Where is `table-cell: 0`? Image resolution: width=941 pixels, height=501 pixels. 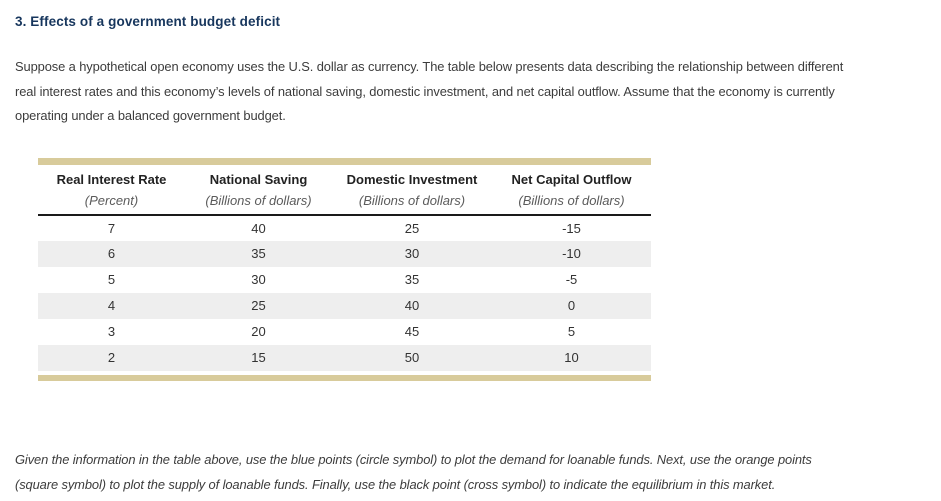
table-cell: 0 is located at coordinates (571, 305).